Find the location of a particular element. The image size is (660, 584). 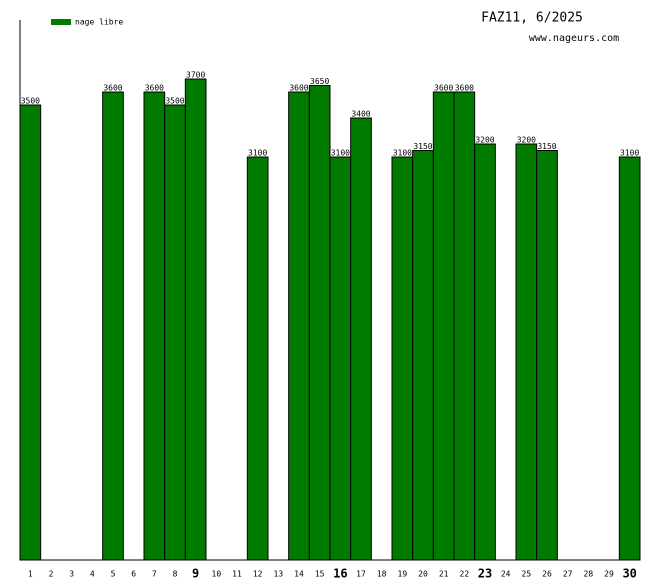

x-tick-label: 7 is located at coordinates (154, 574).